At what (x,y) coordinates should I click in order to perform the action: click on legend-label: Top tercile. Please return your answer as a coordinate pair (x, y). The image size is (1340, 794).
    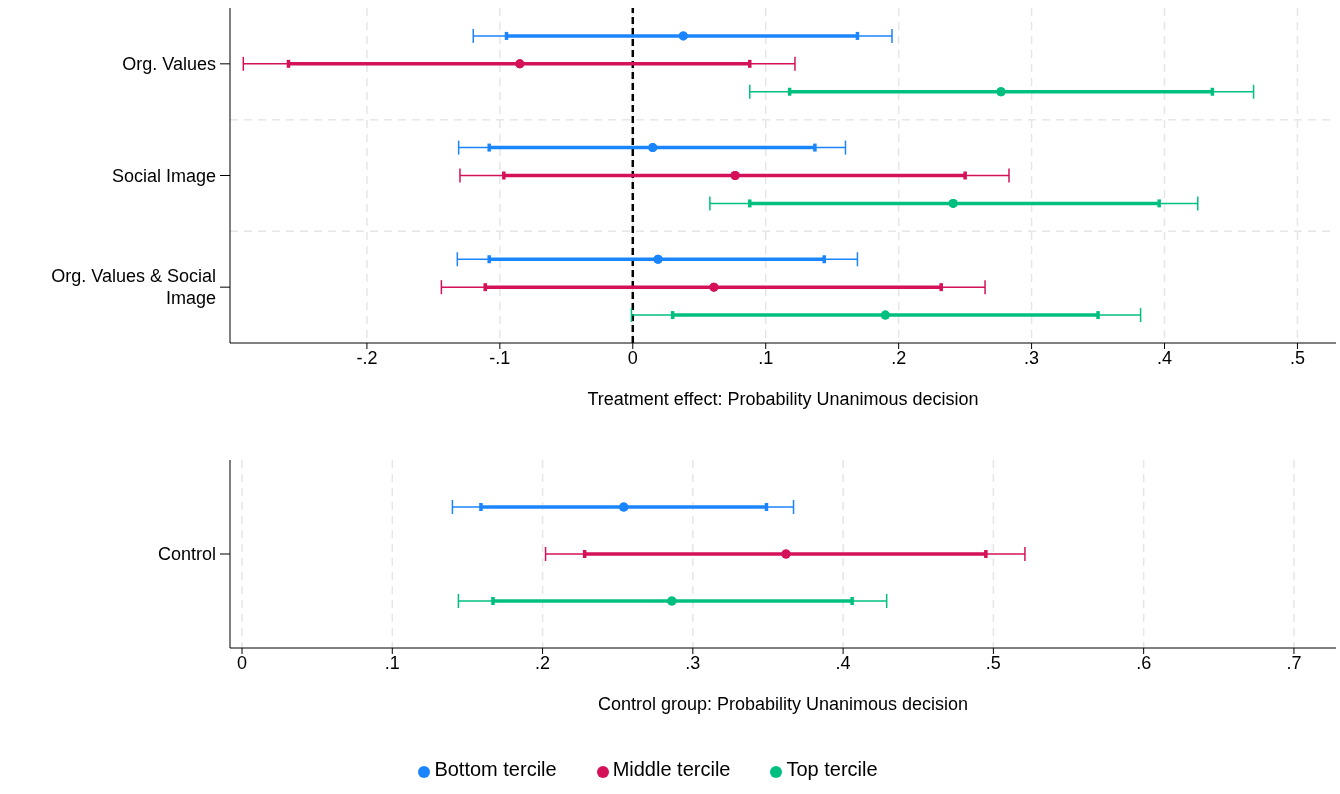
    Looking at the image, I should click on (832, 769).